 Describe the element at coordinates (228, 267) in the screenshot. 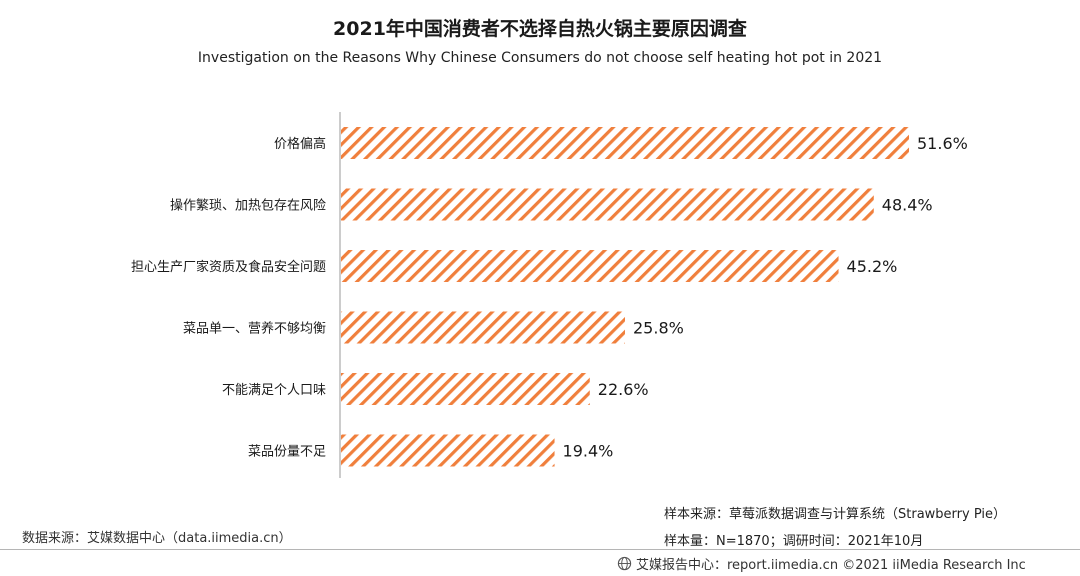

I see `category-label: 担心生产厂家资质及食品安全问题` at that location.